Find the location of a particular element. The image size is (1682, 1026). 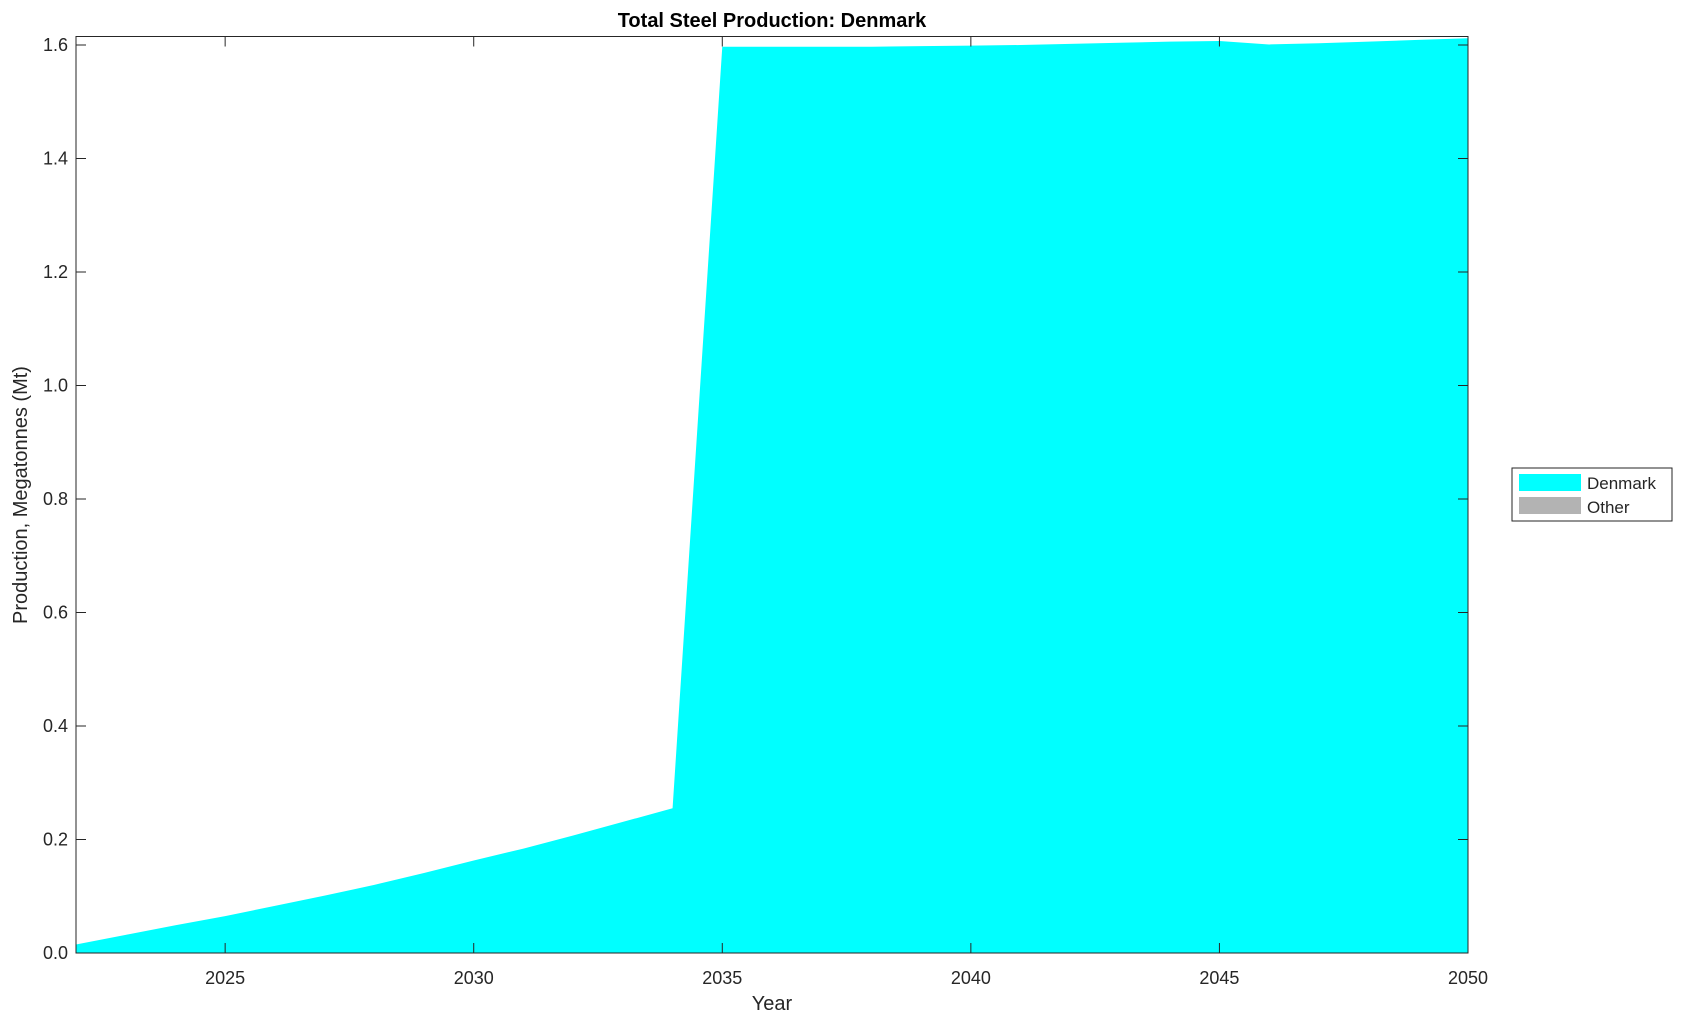

legend-label-other: Other is located at coordinates (1608, 507).